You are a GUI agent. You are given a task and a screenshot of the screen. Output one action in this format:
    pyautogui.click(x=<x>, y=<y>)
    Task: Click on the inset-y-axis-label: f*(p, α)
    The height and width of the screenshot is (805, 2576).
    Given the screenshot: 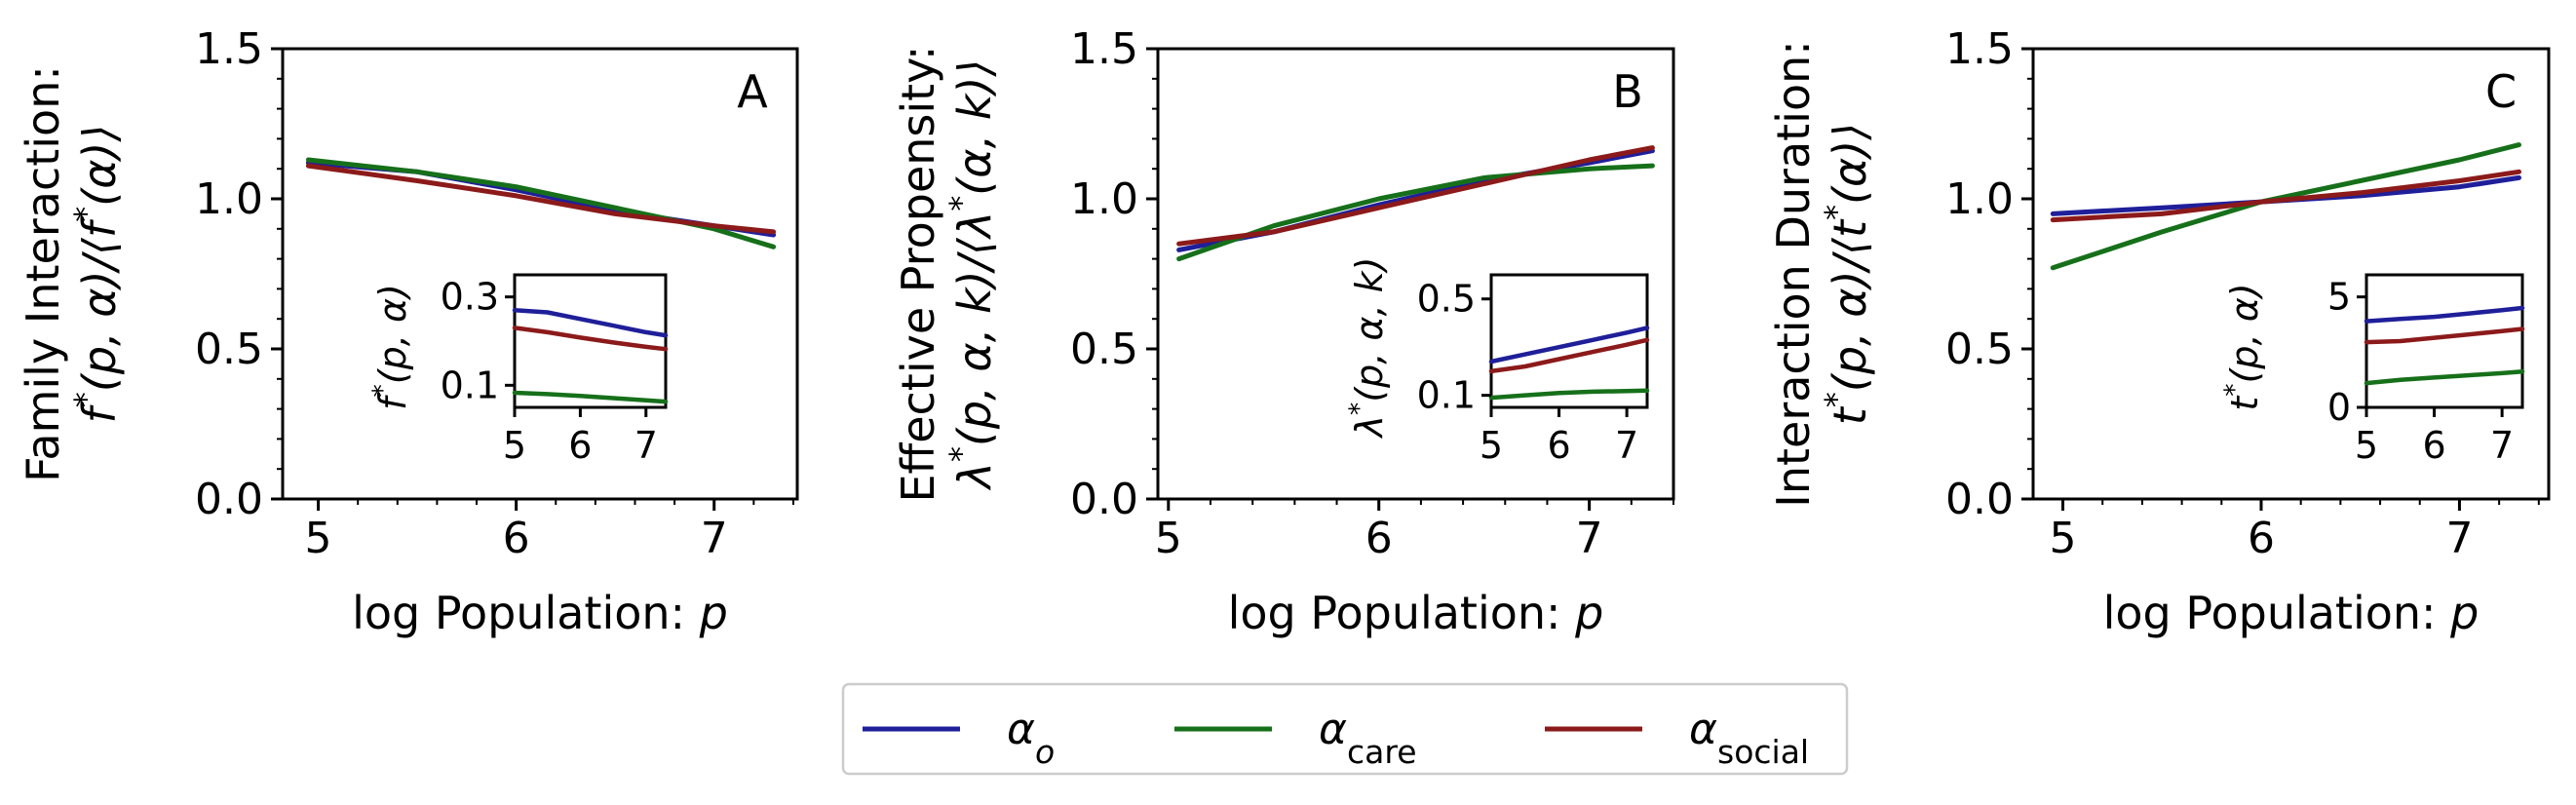 What is the action you would take?
    pyautogui.click(x=391, y=347)
    